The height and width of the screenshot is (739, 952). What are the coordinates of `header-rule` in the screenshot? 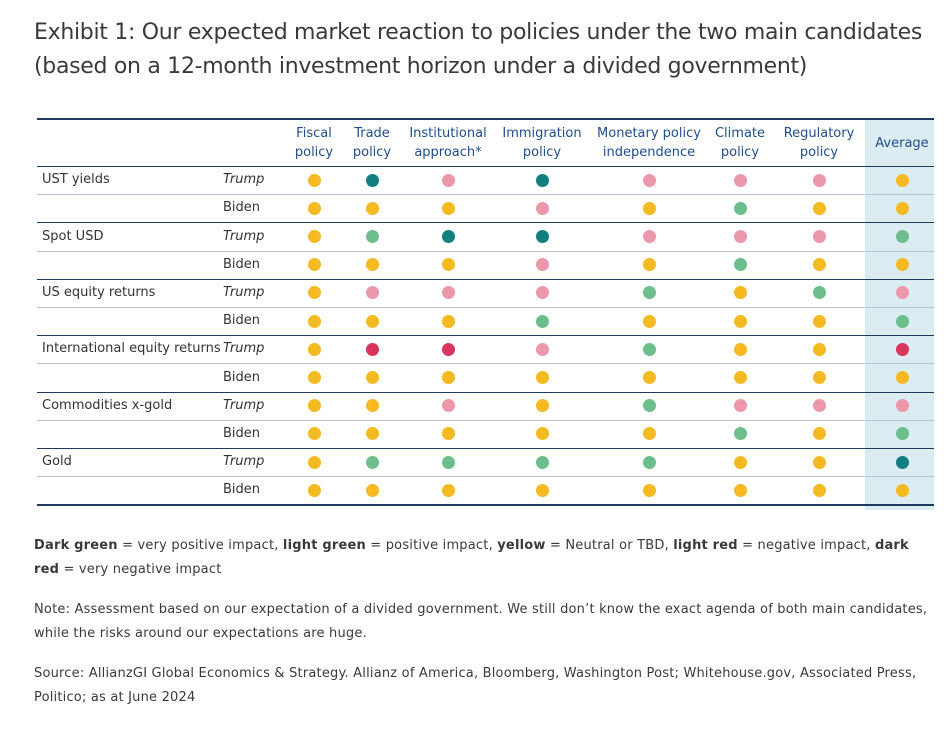 It's located at (485, 166).